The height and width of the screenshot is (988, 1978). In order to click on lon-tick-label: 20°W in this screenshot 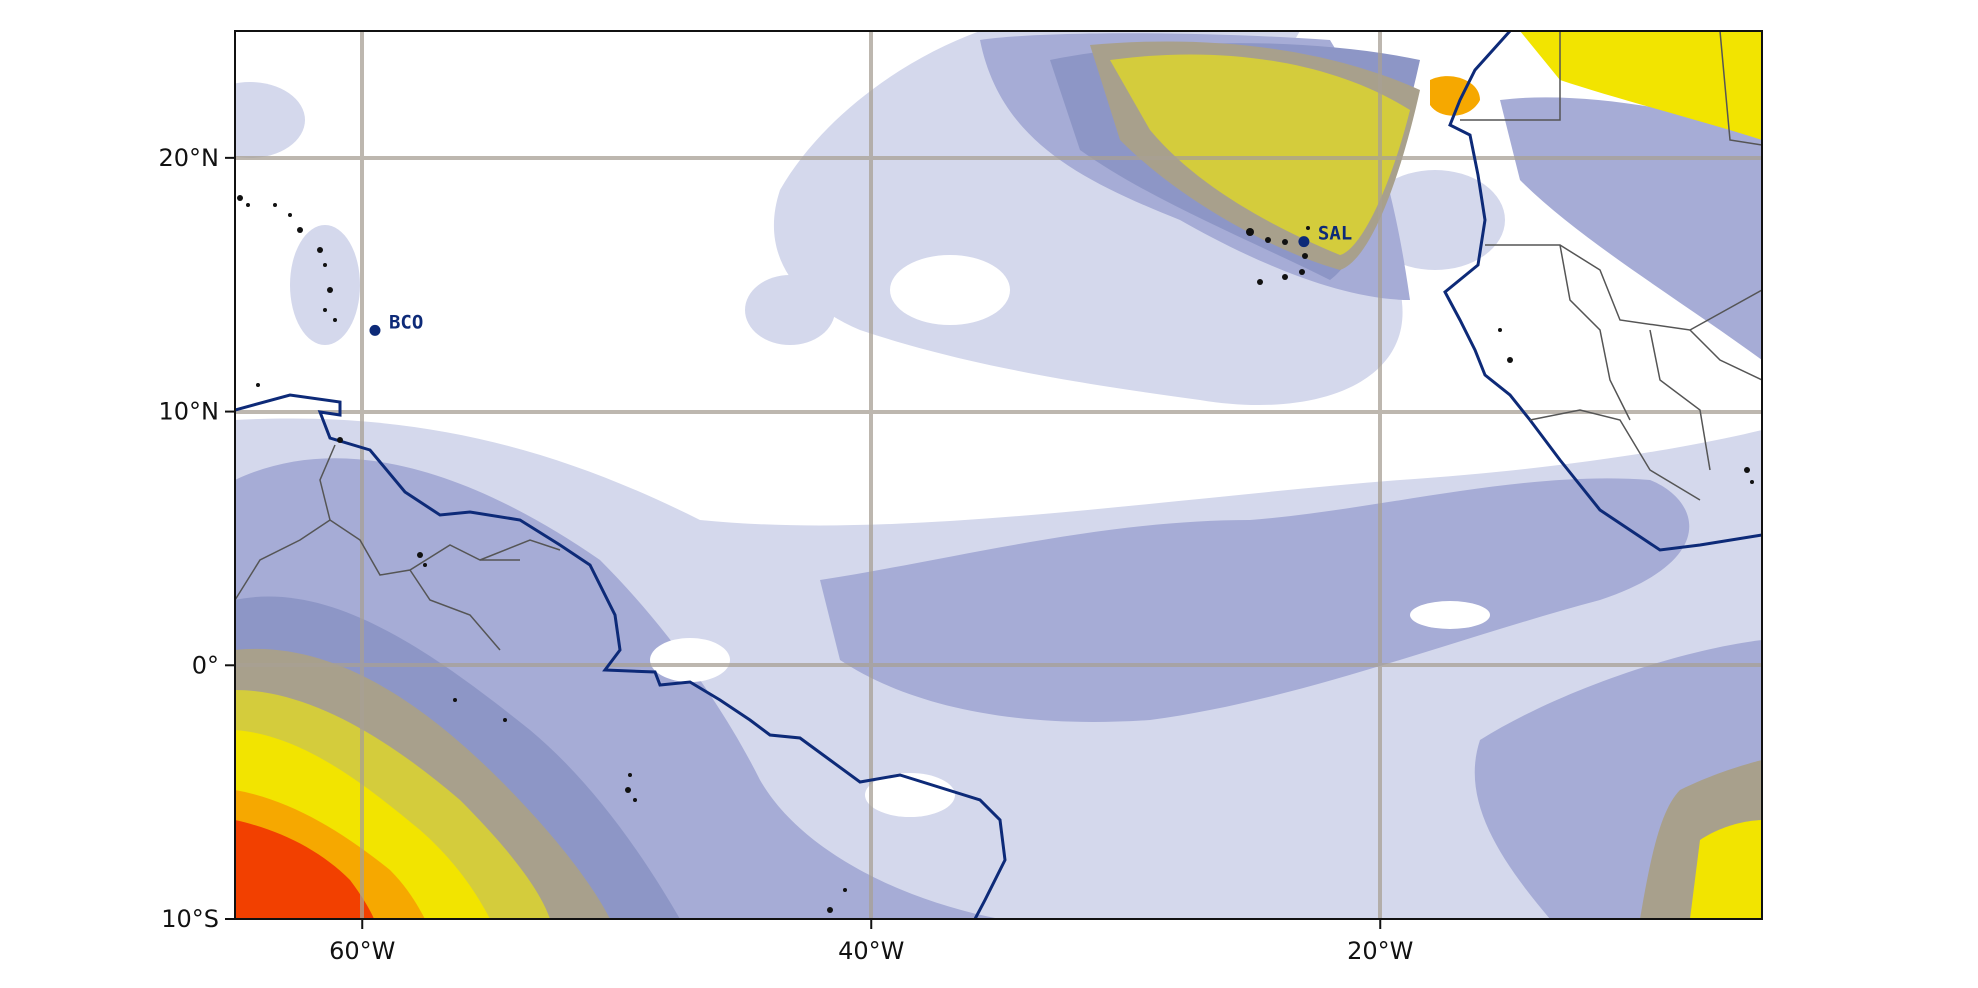, I will do `click(1380, 951)`.